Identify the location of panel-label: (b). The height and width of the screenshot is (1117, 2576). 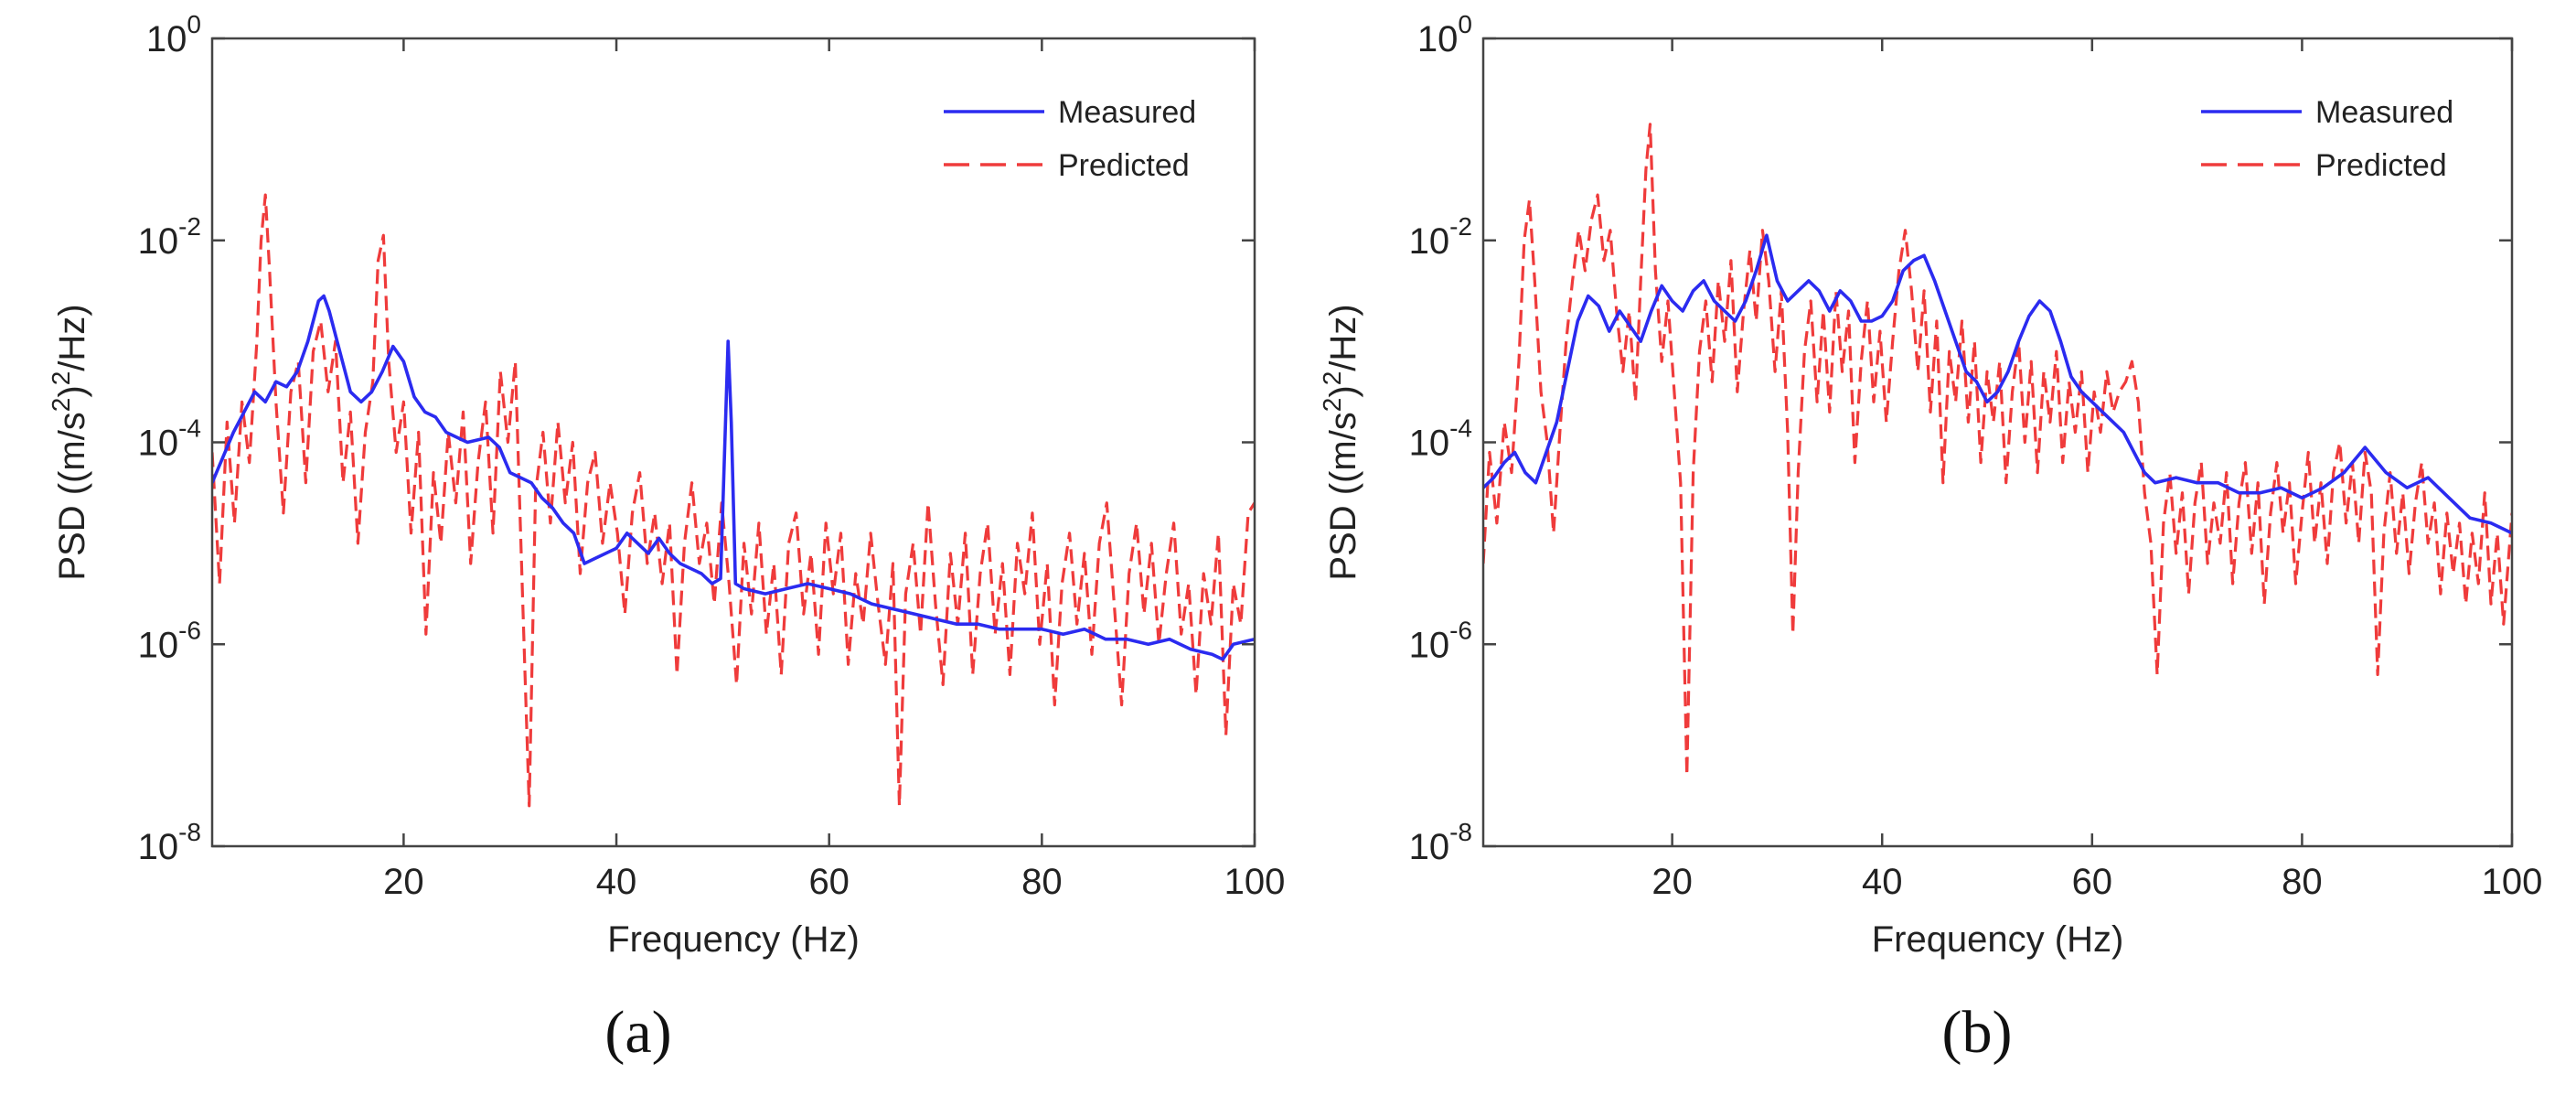
(1977, 1032).